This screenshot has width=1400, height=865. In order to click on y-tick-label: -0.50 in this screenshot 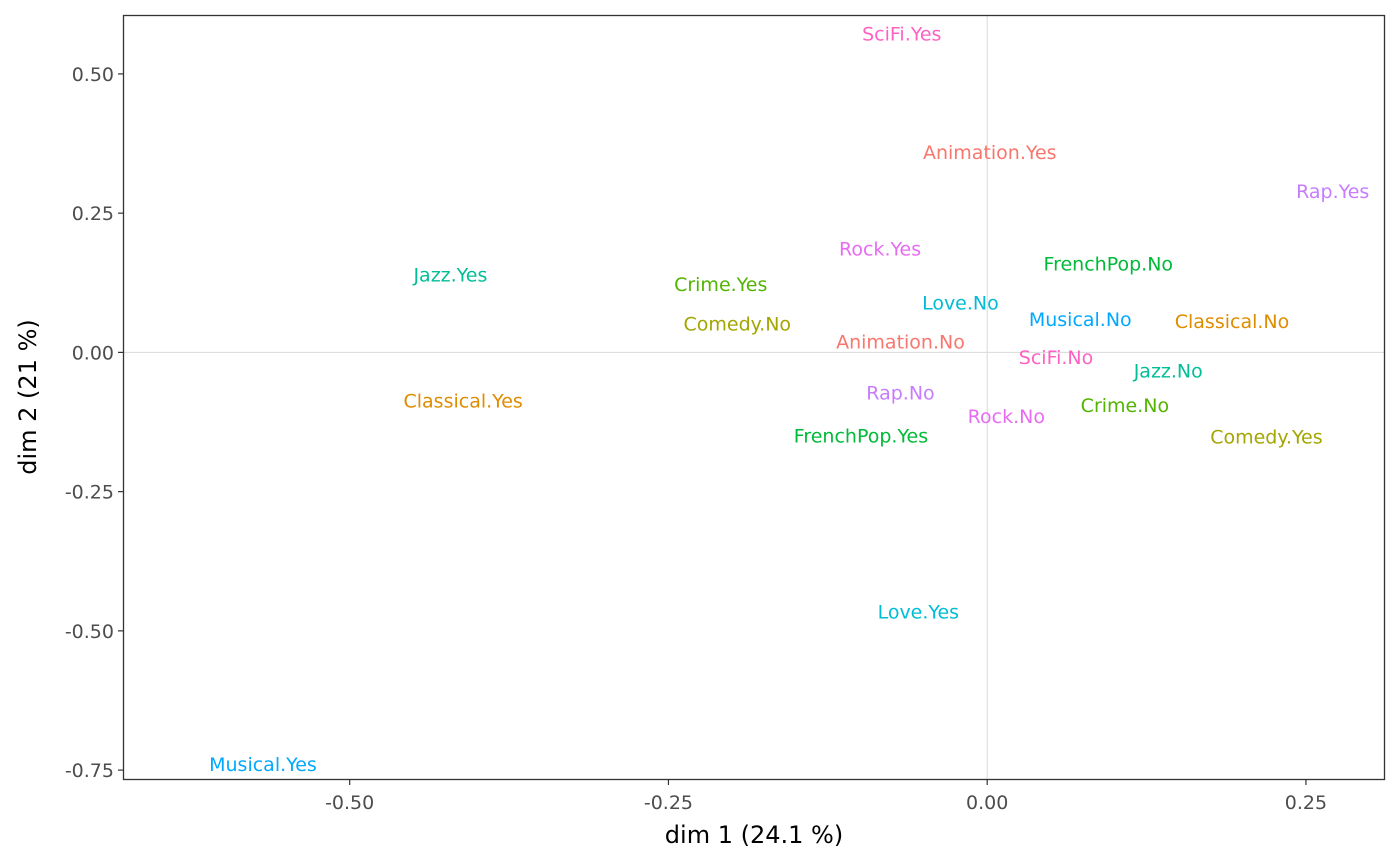, I will do `click(89, 632)`.